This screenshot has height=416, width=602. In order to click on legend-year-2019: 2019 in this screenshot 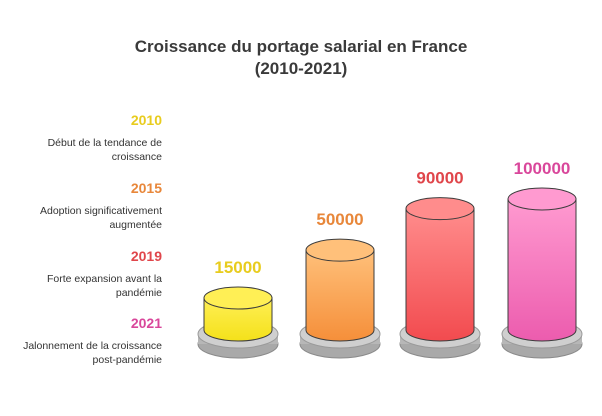, I will do `click(146, 256)`.